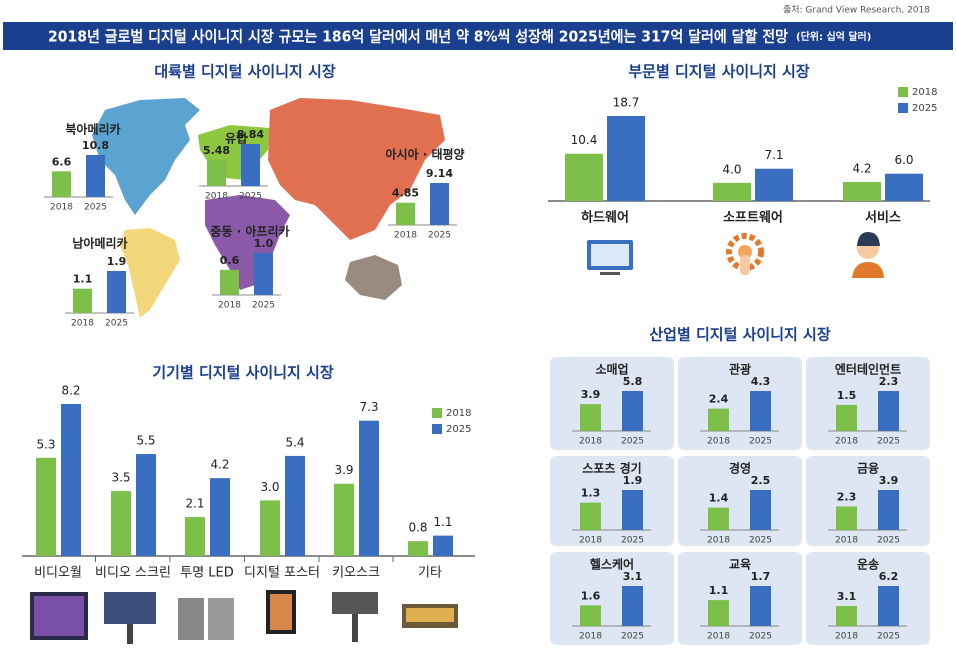  What do you see at coordinates (903, 108) in the screenshot?
I see `legend-swatch` at bounding box center [903, 108].